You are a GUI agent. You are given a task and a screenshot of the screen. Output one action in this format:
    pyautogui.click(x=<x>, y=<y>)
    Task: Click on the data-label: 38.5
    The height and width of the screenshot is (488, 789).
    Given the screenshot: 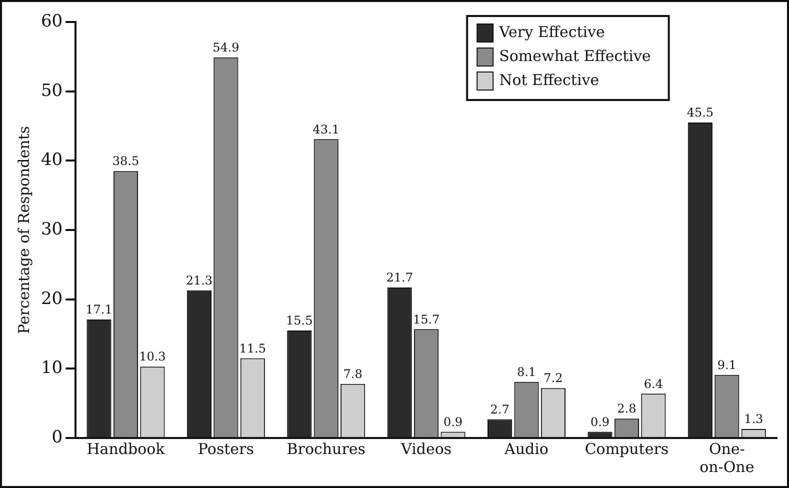 What is the action you would take?
    pyautogui.click(x=126, y=161)
    